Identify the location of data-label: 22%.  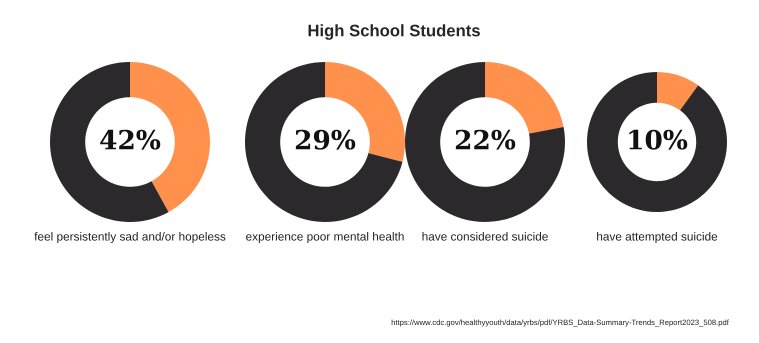
(486, 140).